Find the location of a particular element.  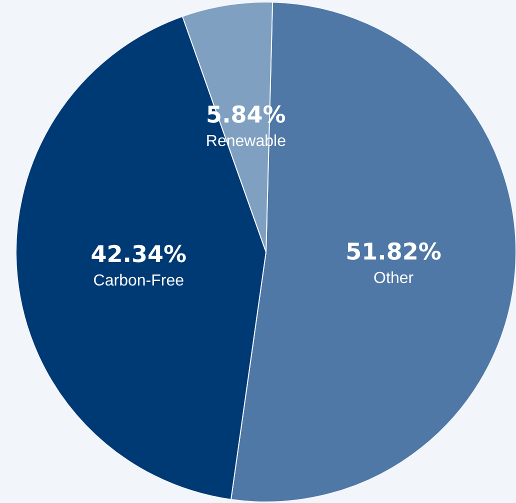

data-label: 51.82% is located at coordinates (394, 253).